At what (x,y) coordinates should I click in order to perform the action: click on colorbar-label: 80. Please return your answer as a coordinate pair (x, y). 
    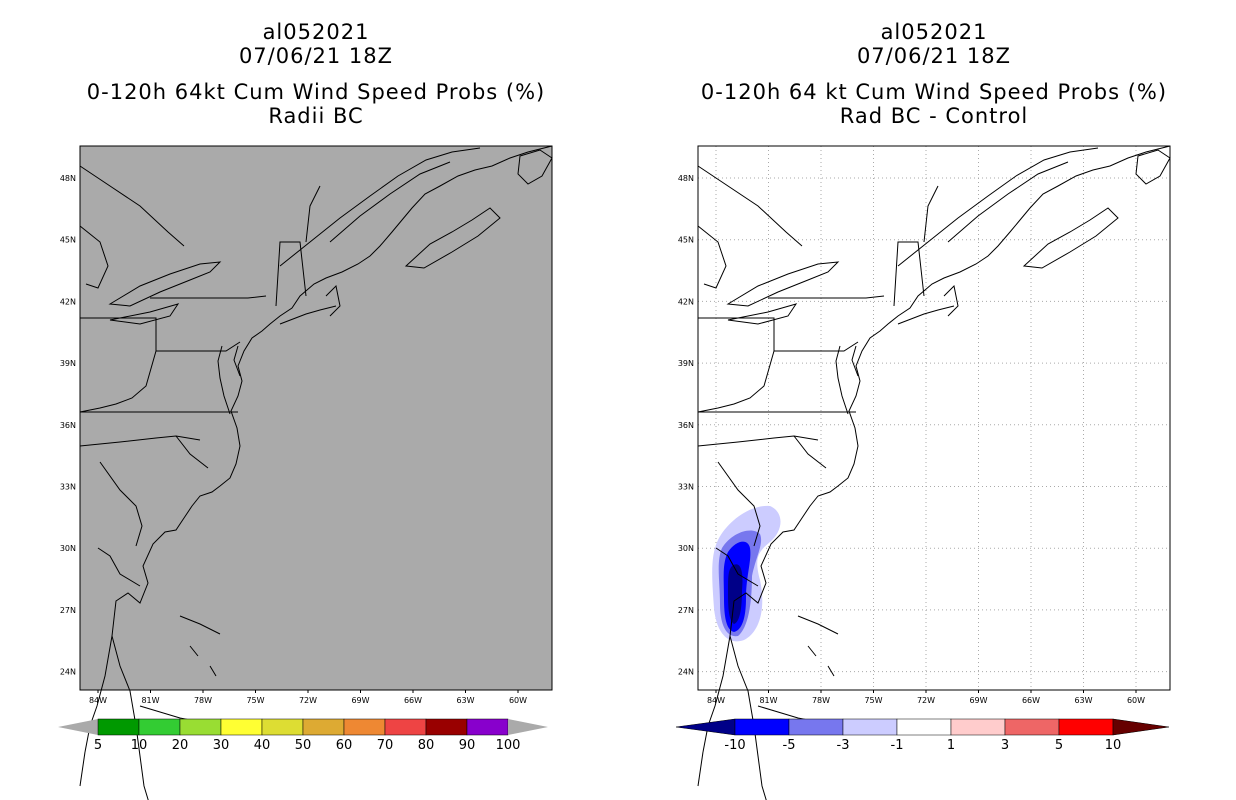
    Looking at the image, I should click on (426, 745).